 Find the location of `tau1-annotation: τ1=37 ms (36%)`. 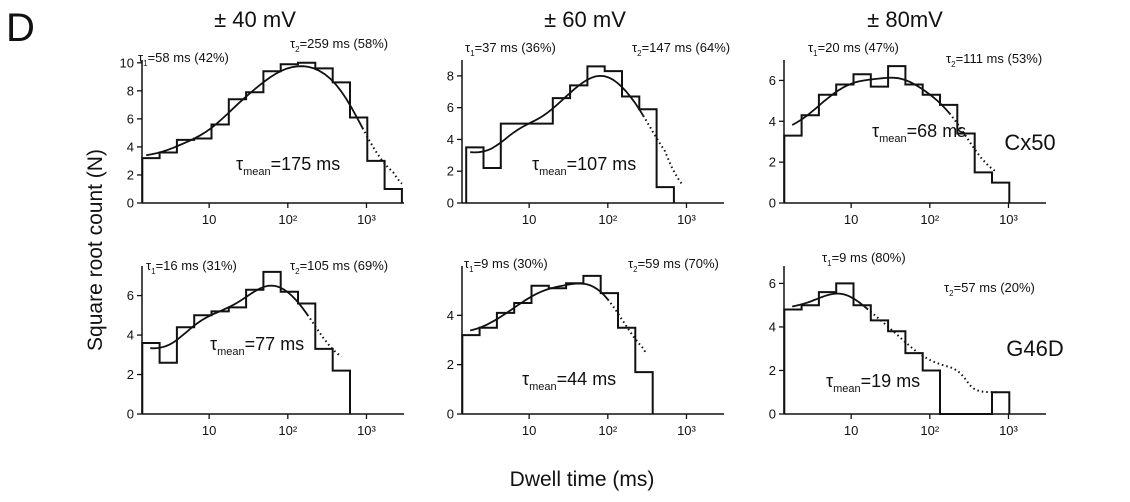

tau1-annotation: τ1=37 ms (36%) is located at coordinates (510, 49).